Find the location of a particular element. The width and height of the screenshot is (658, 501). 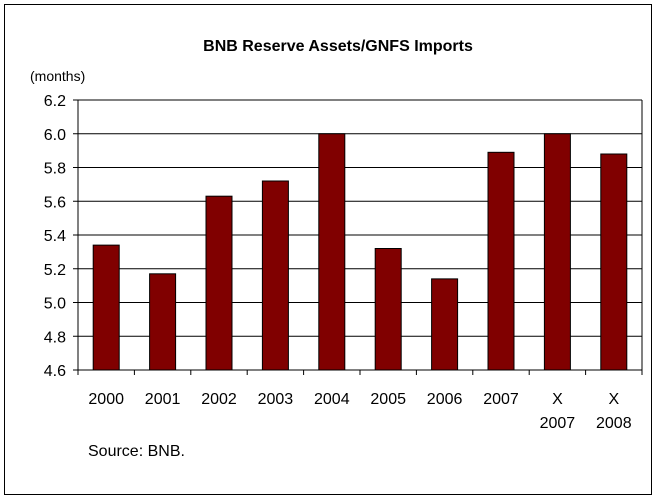

x-tick-label: 2008 is located at coordinates (614, 423).